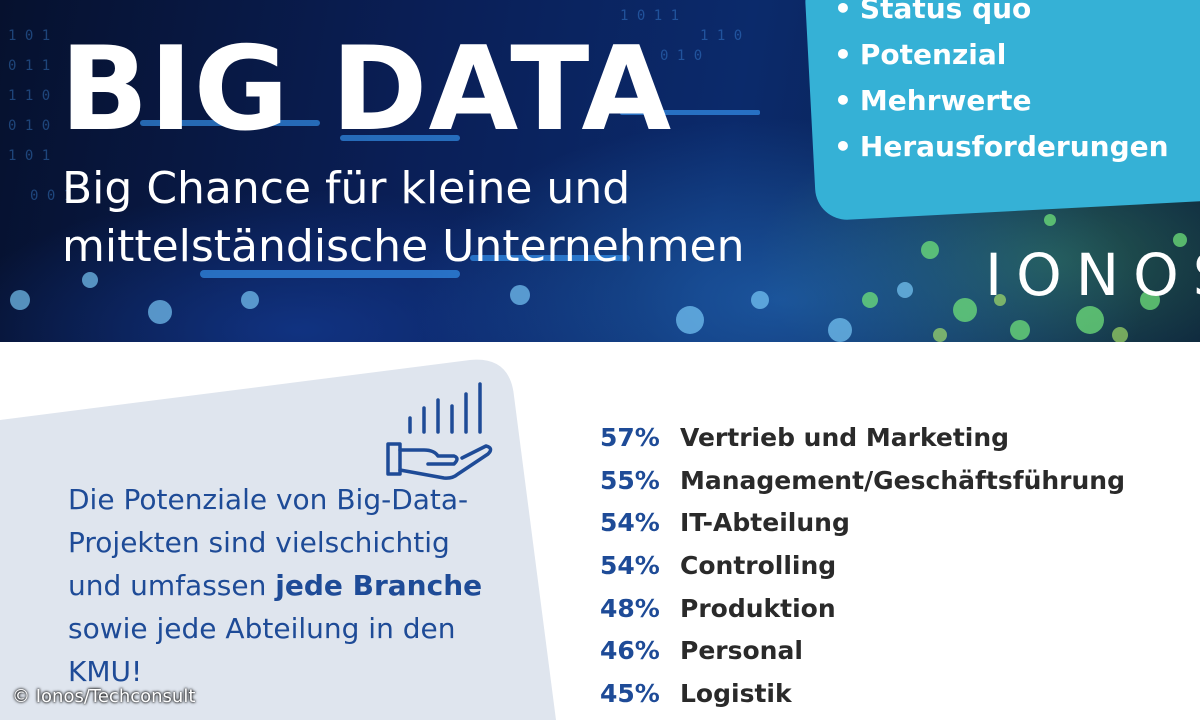 The height and width of the screenshot is (720, 1200). Describe the element at coordinates (1001, 16) in the screenshot. I see `topic-item: Status quo` at that location.